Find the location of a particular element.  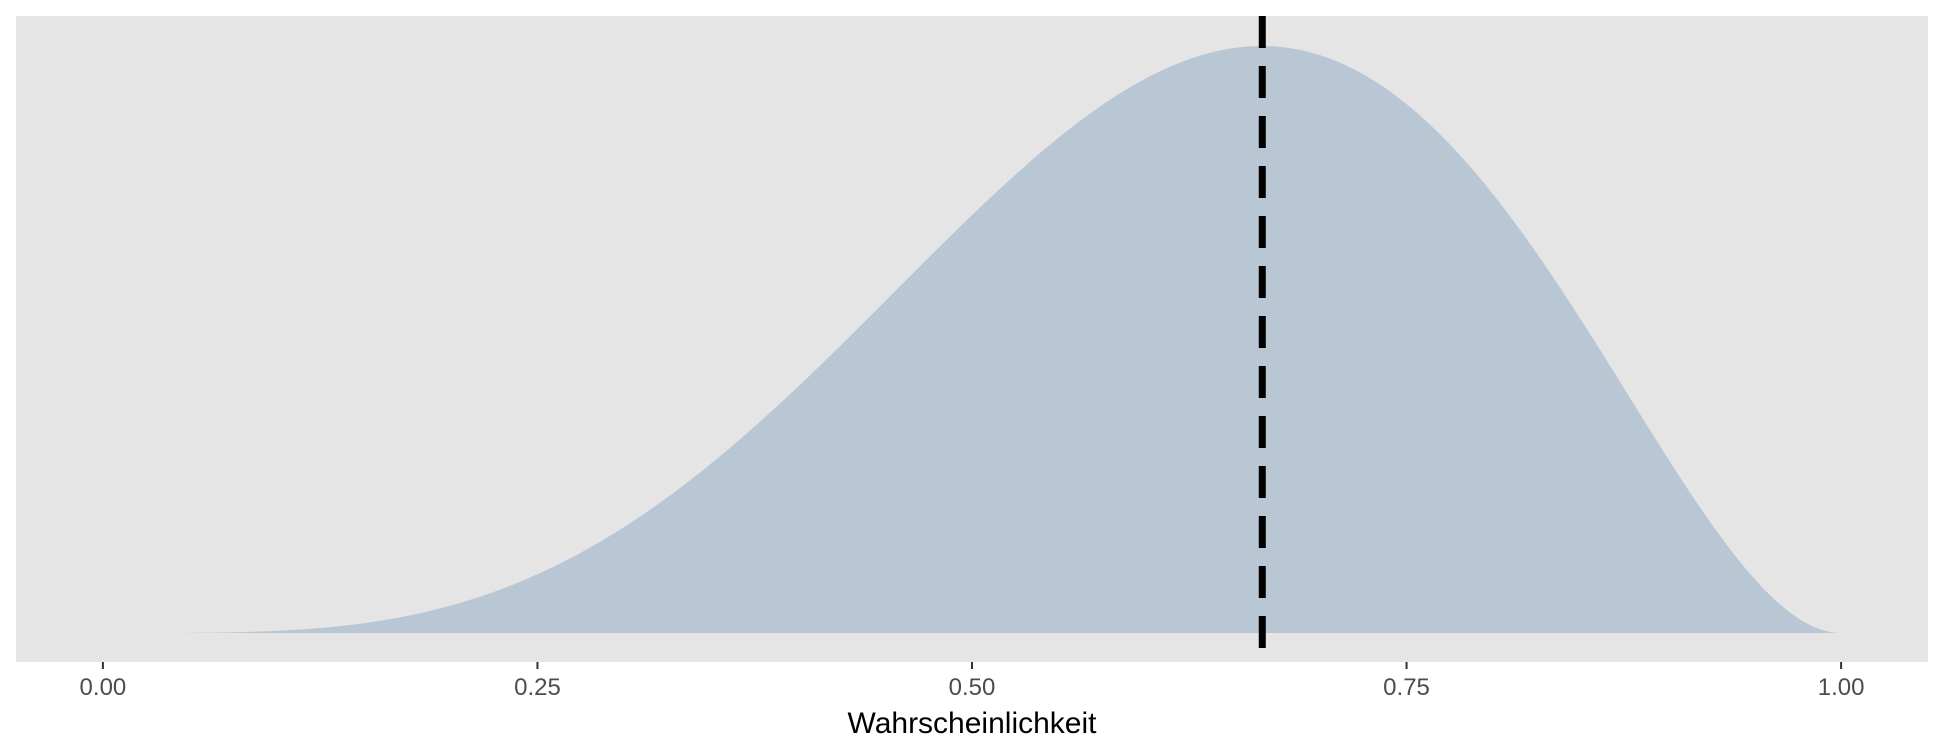

x-tick-label: 1.00 is located at coordinates (1841, 687).